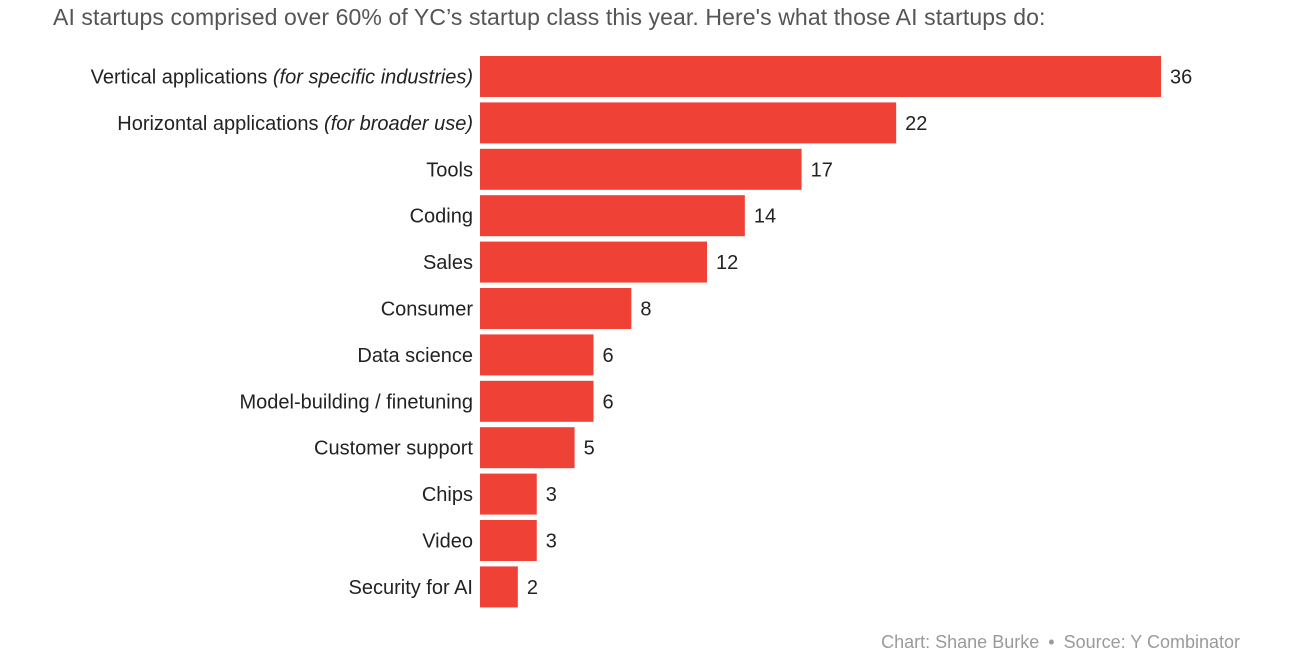 Image resolution: width=1292 pixels, height=669 pixels. I want to click on category-label-main: Customer support, so click(393, 449).